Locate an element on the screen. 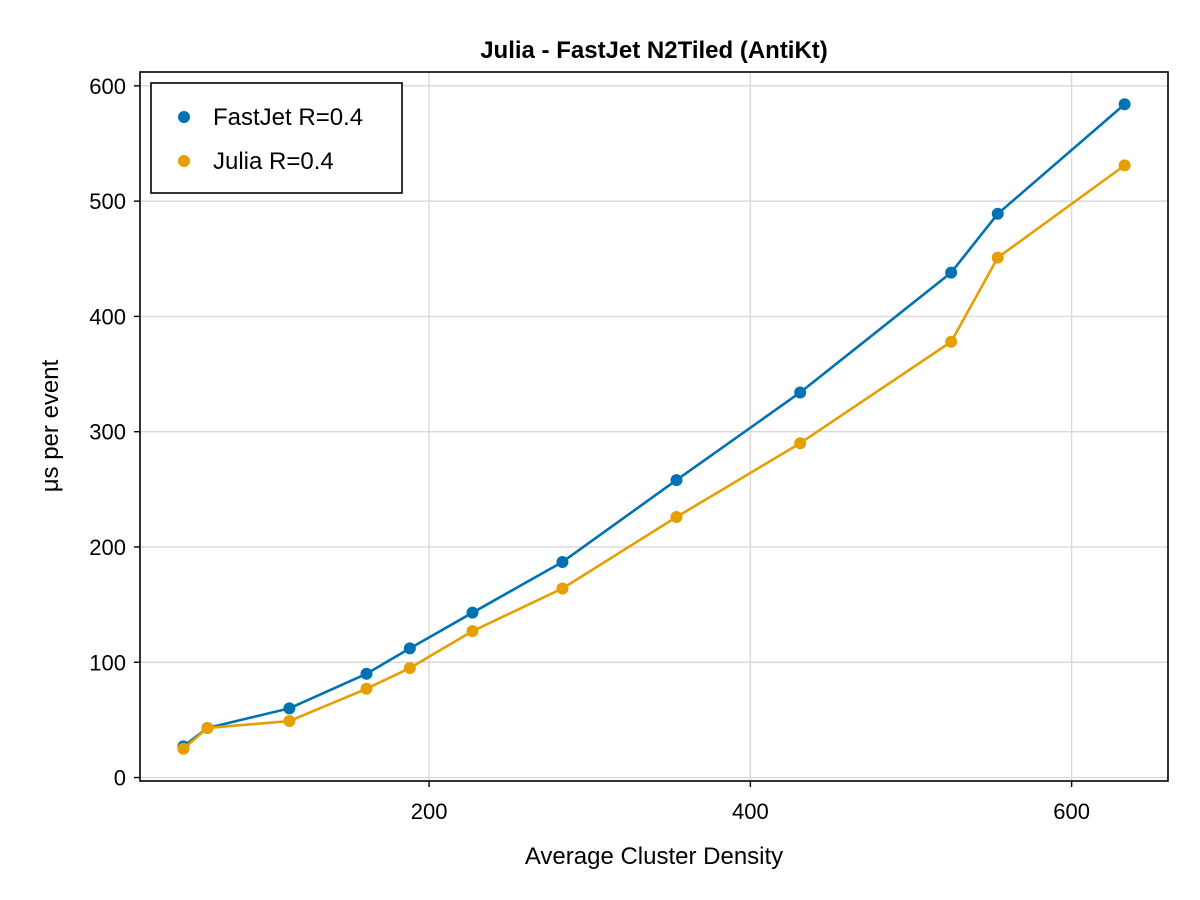 The image size is (1200, 900). chart-title: Julia - FastJet N2Tiled (AntiKt) is located at coordinates (654, 50).